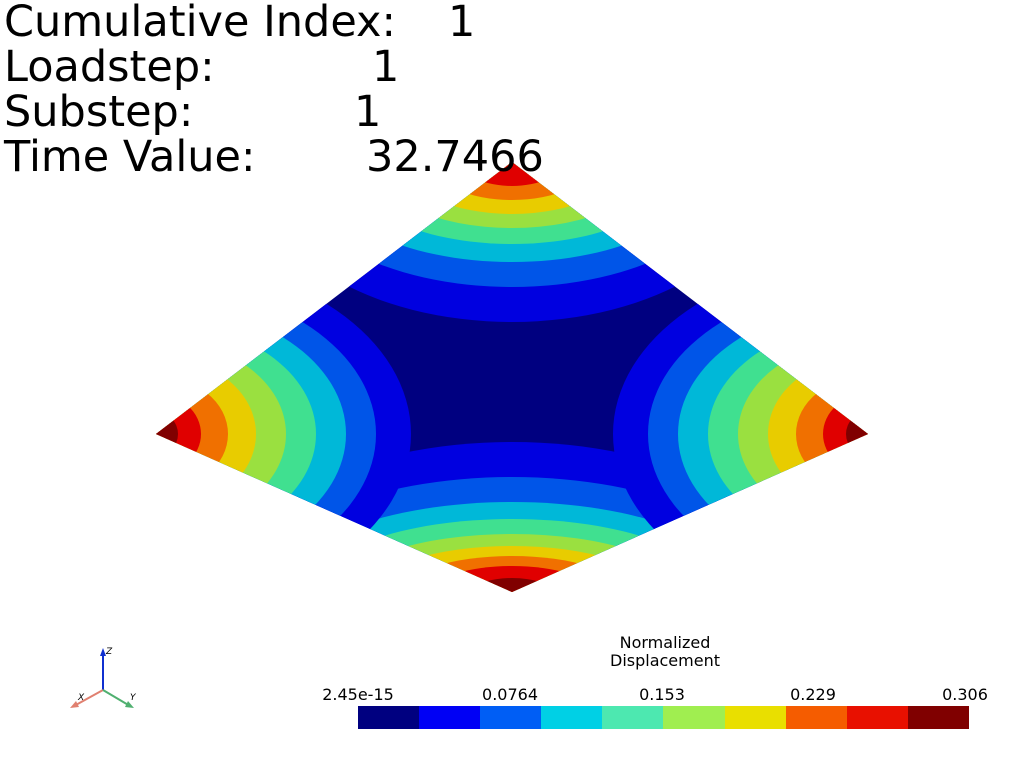 The width and height of the screenshot is (1024, 768). Describe the element at coordinates (81, 698) in the screenshot. I see `x-axis-label: X` at that location.